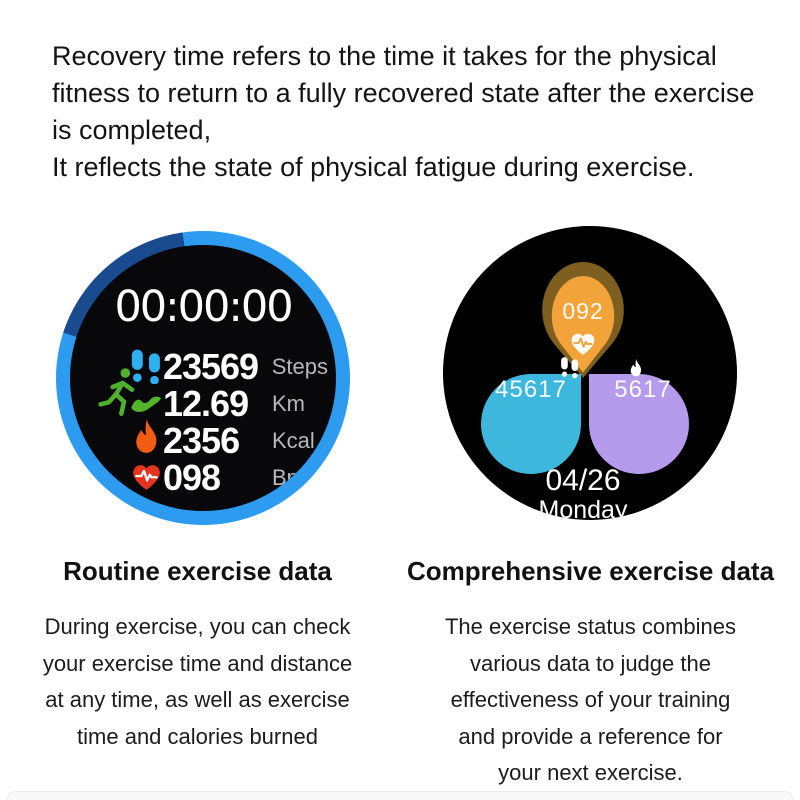 The height and width of the screenshot is (800, 800). I want to click on distance-value: 12.69, so click(206, 403).